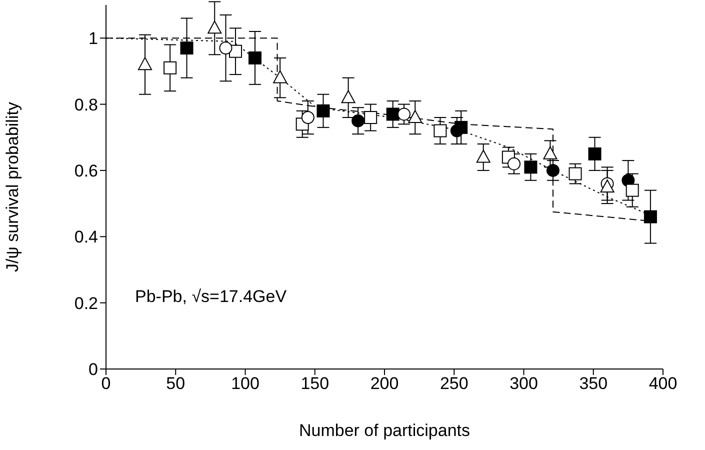 The width and height of the screenshot is (705, 450). Describe the element at coordinates (86, 170) in the screenshot. I see `y-tick-label: 0.6` at that location.